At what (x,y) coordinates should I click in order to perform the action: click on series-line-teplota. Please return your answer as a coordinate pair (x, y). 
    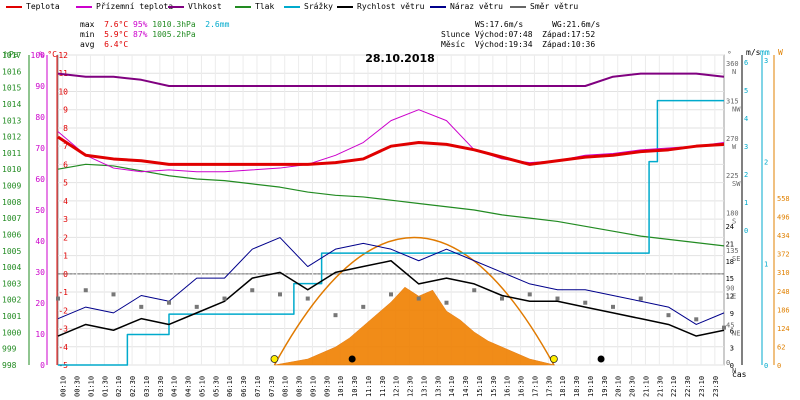
    Looking at the image, I should click on (391, 150).